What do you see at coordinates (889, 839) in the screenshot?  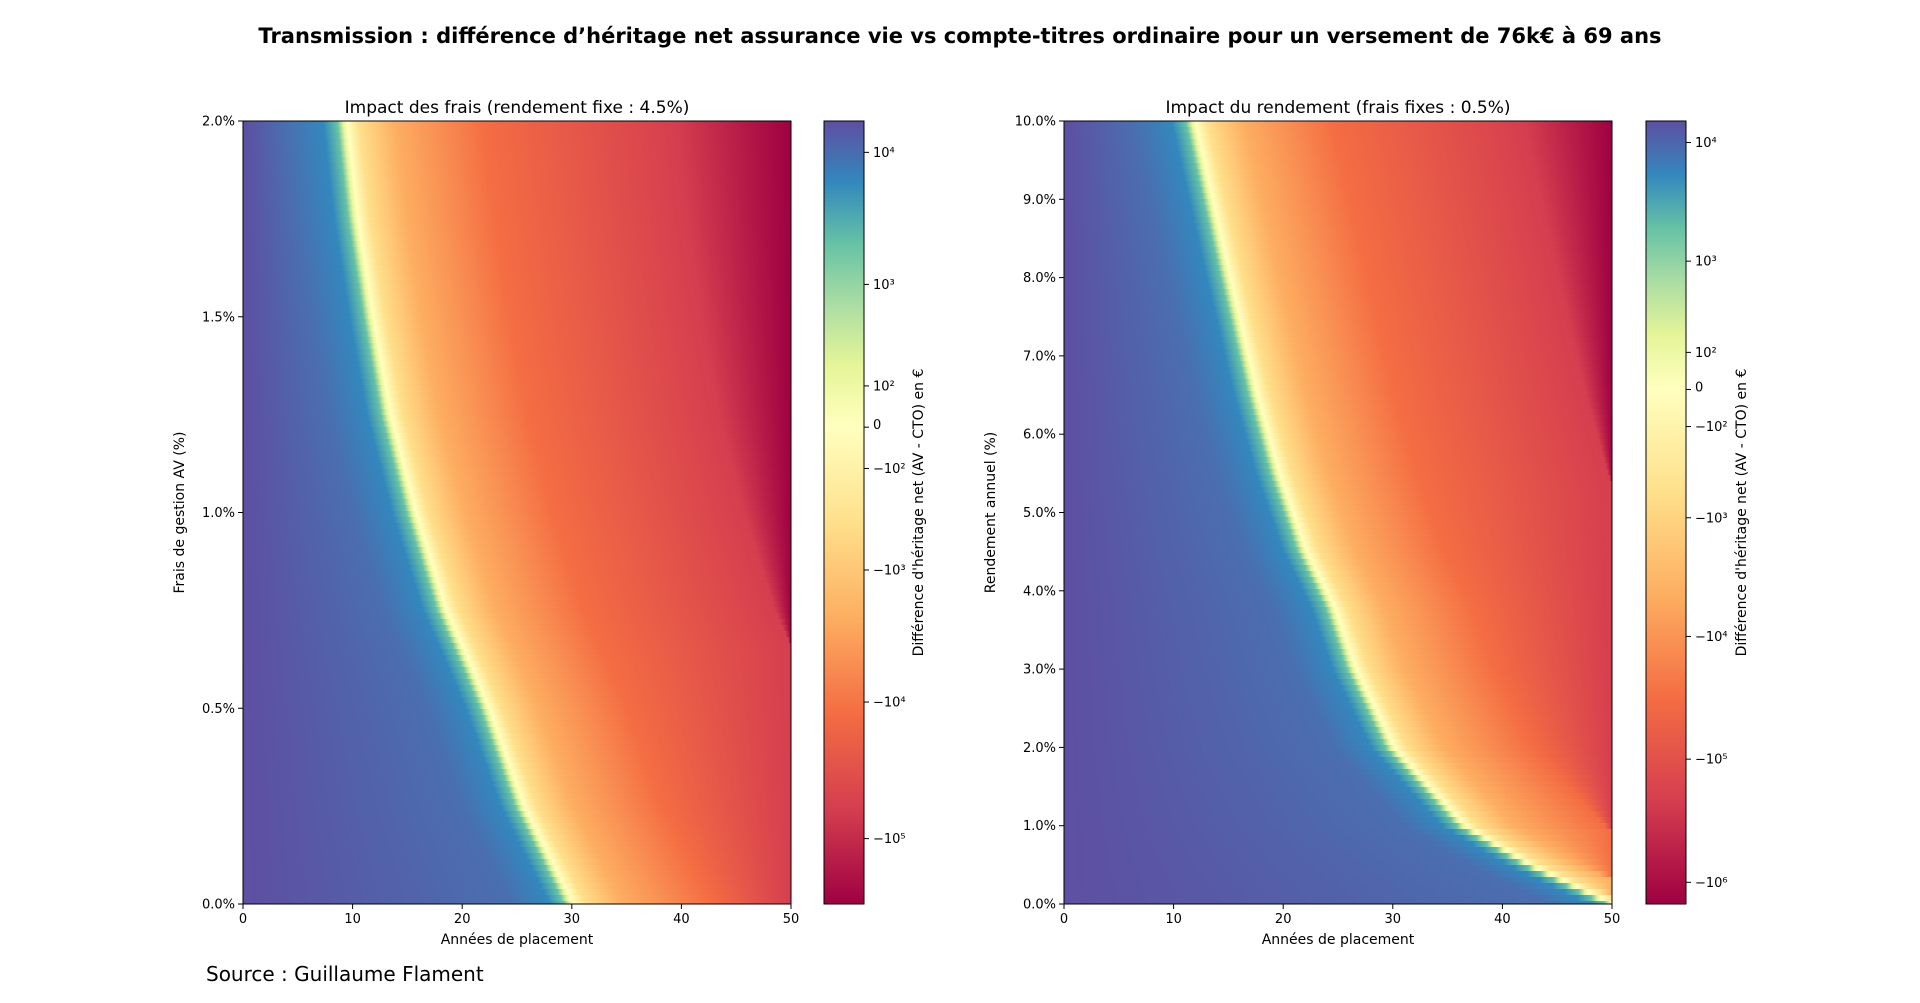 I see `colorbar-tick-label: −10⁵` at bounding box center [889, 839].